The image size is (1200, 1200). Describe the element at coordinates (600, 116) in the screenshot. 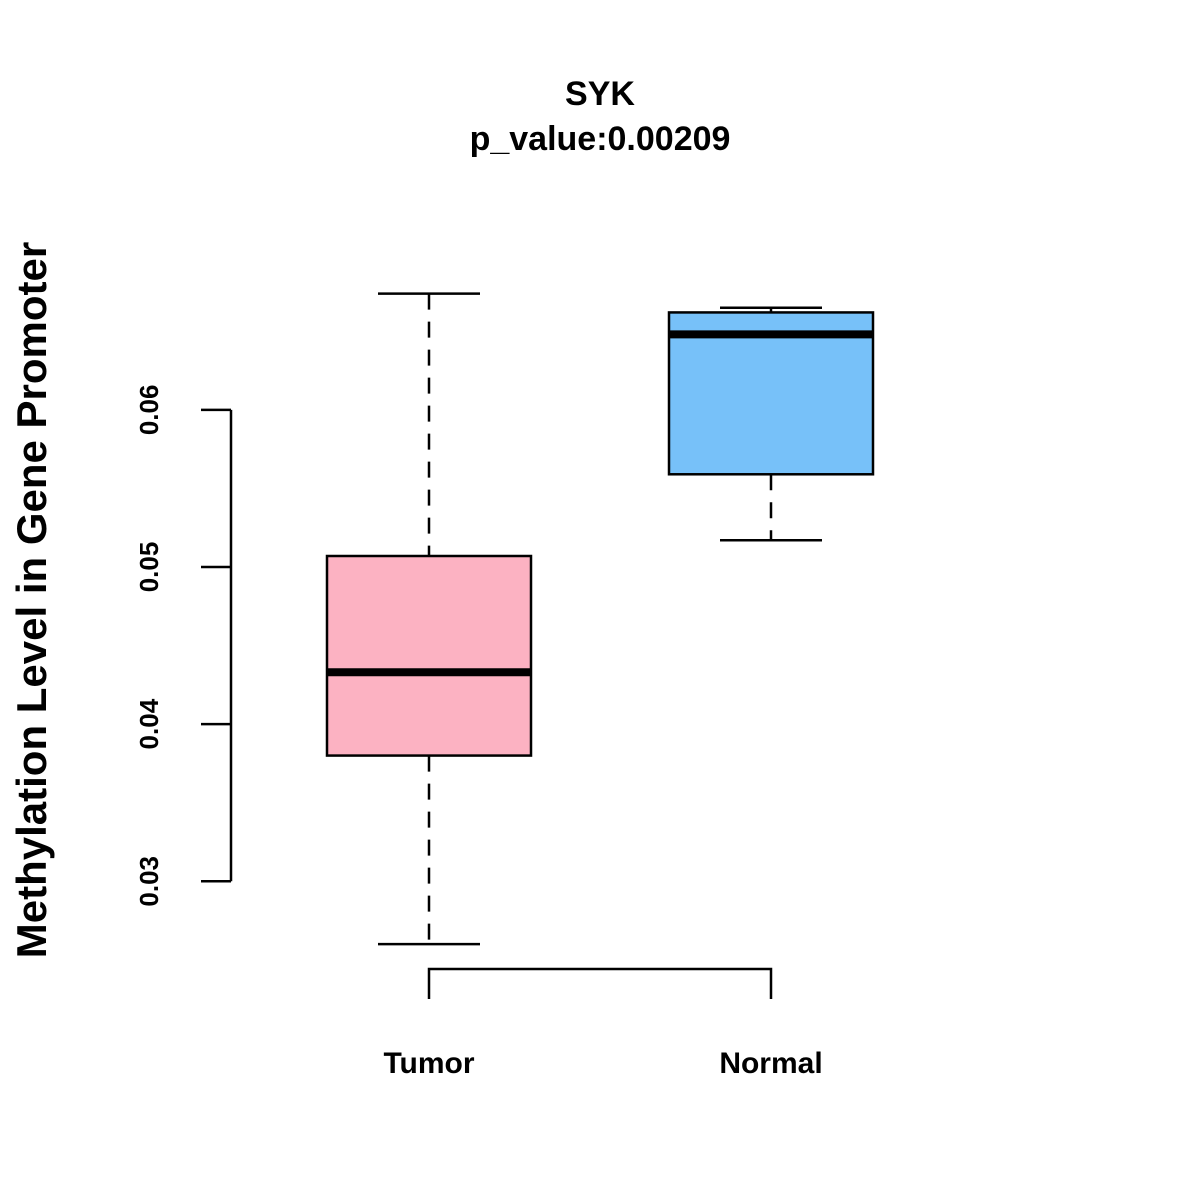

I see `chart-title: SYK p_value:0.00209` at that location.